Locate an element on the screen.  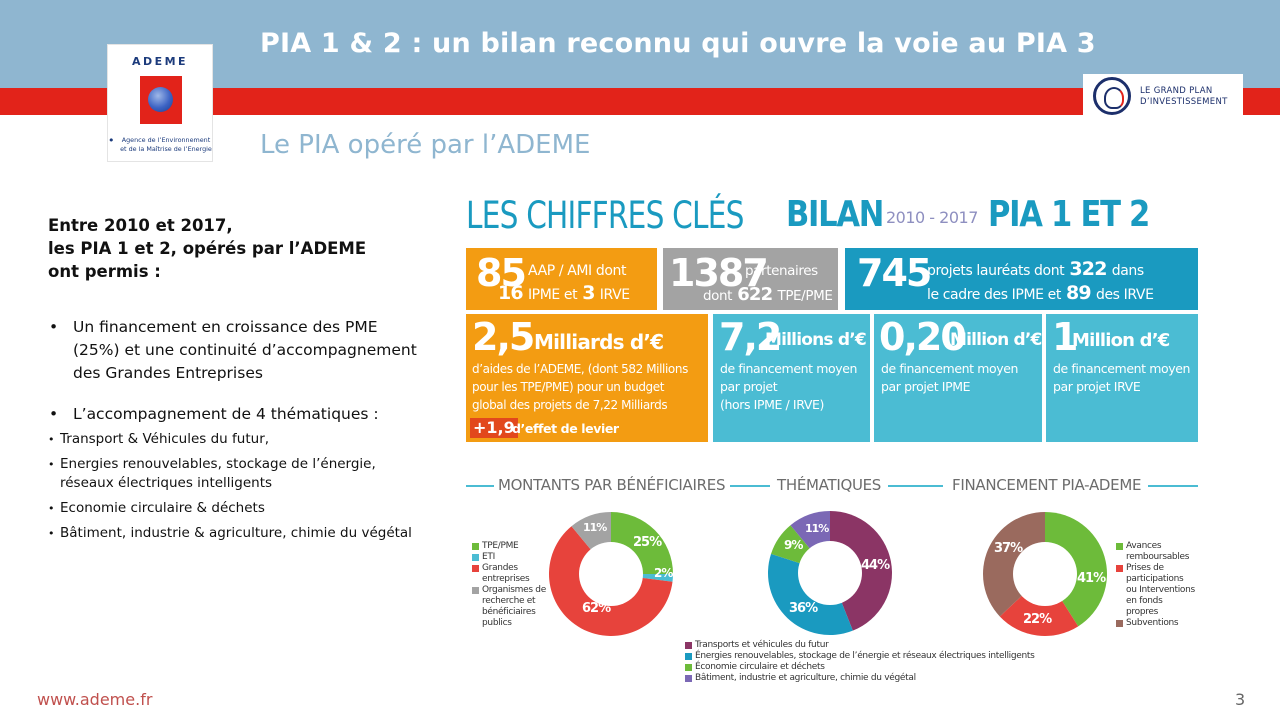
grand-plan-logo-text: LE GRAND PLAN D’INVESTISSEMENT is located at coordinates (1184, 96).